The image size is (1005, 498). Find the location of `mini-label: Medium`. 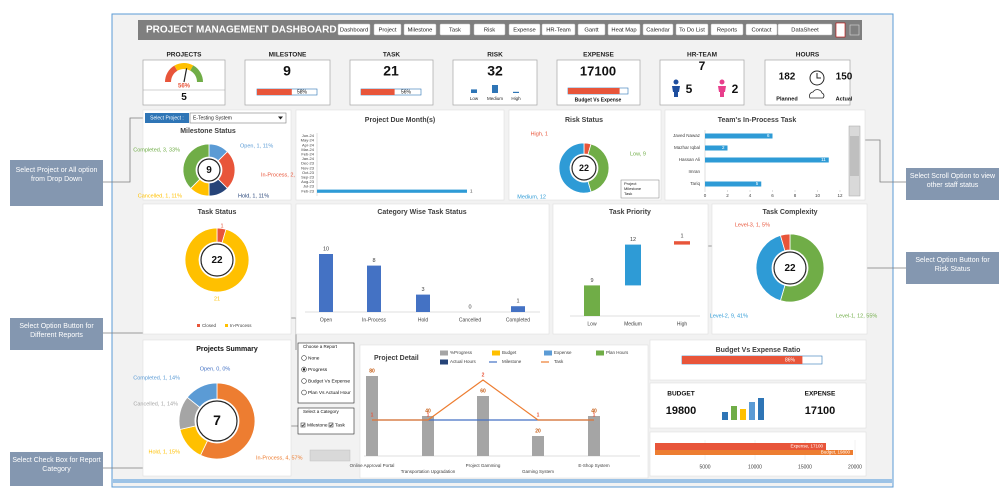

mini-label: Medium is located at coordinates (495, 98).